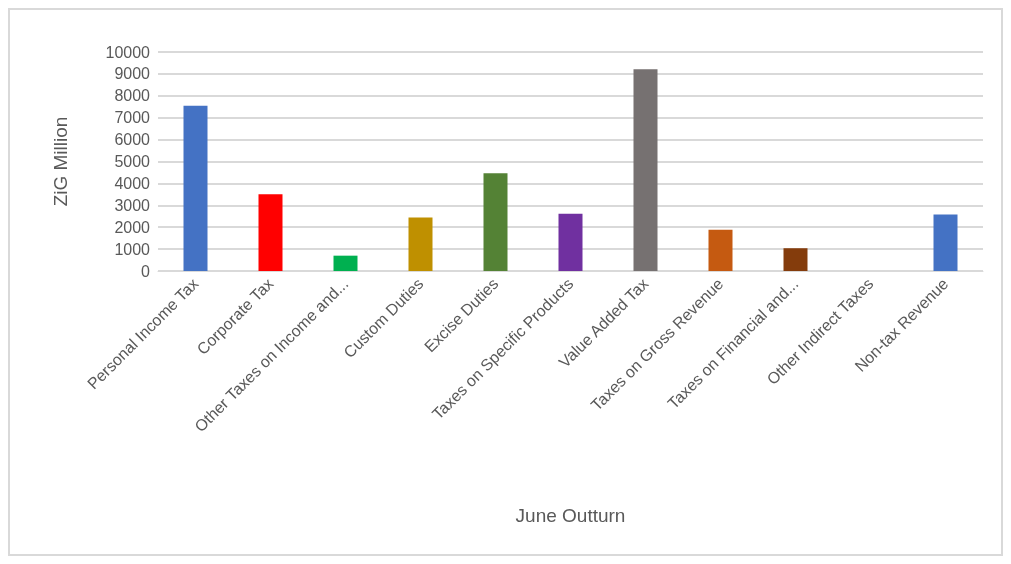 The height and width of the screenshot is (564, 1011). I want to click on y-tick-label: 10000, so click(128, 52).